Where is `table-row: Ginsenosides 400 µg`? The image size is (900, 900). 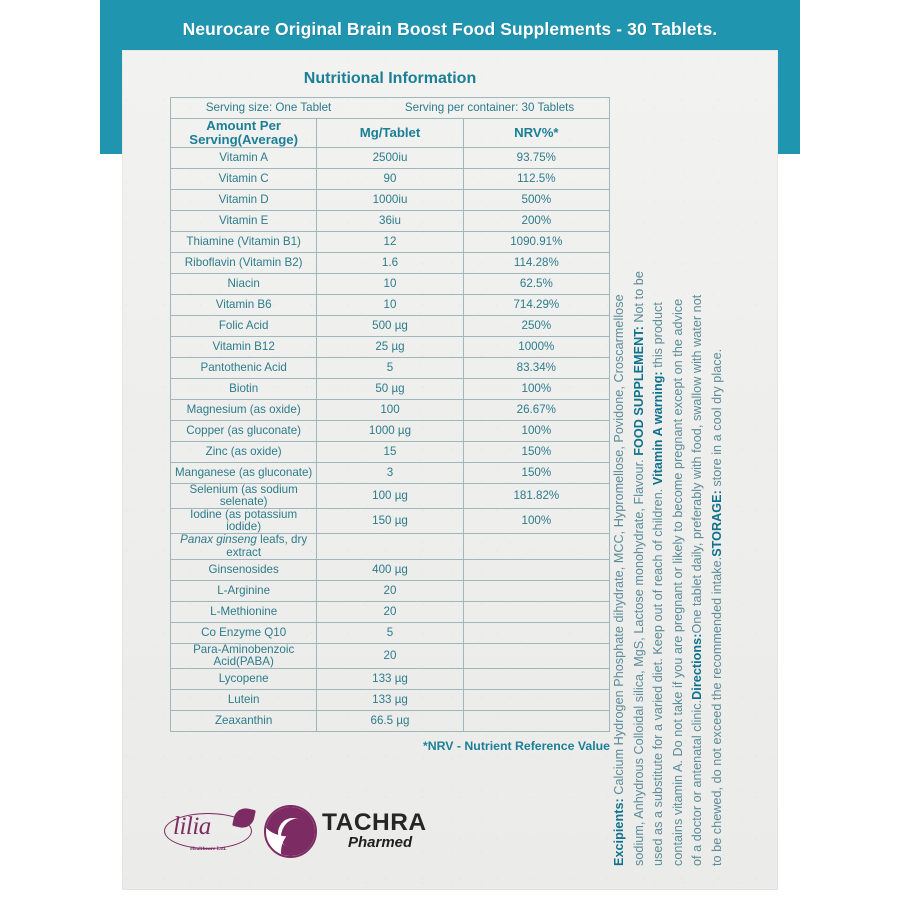 table-row: Ginsenosides 400 µg is located at coordinates (390, 569).